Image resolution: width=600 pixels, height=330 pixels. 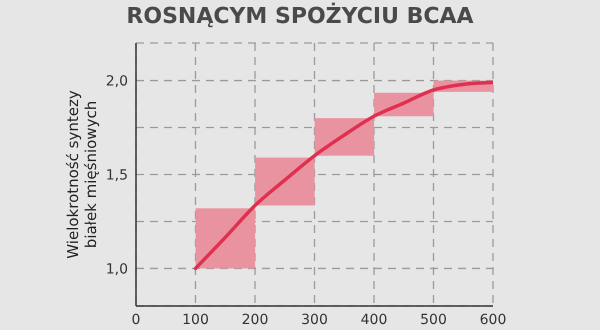 What do you see at coordinates (136, 320) in the screenshot?
I see `x-tick-label: 0` at bounding box center [136, 320].